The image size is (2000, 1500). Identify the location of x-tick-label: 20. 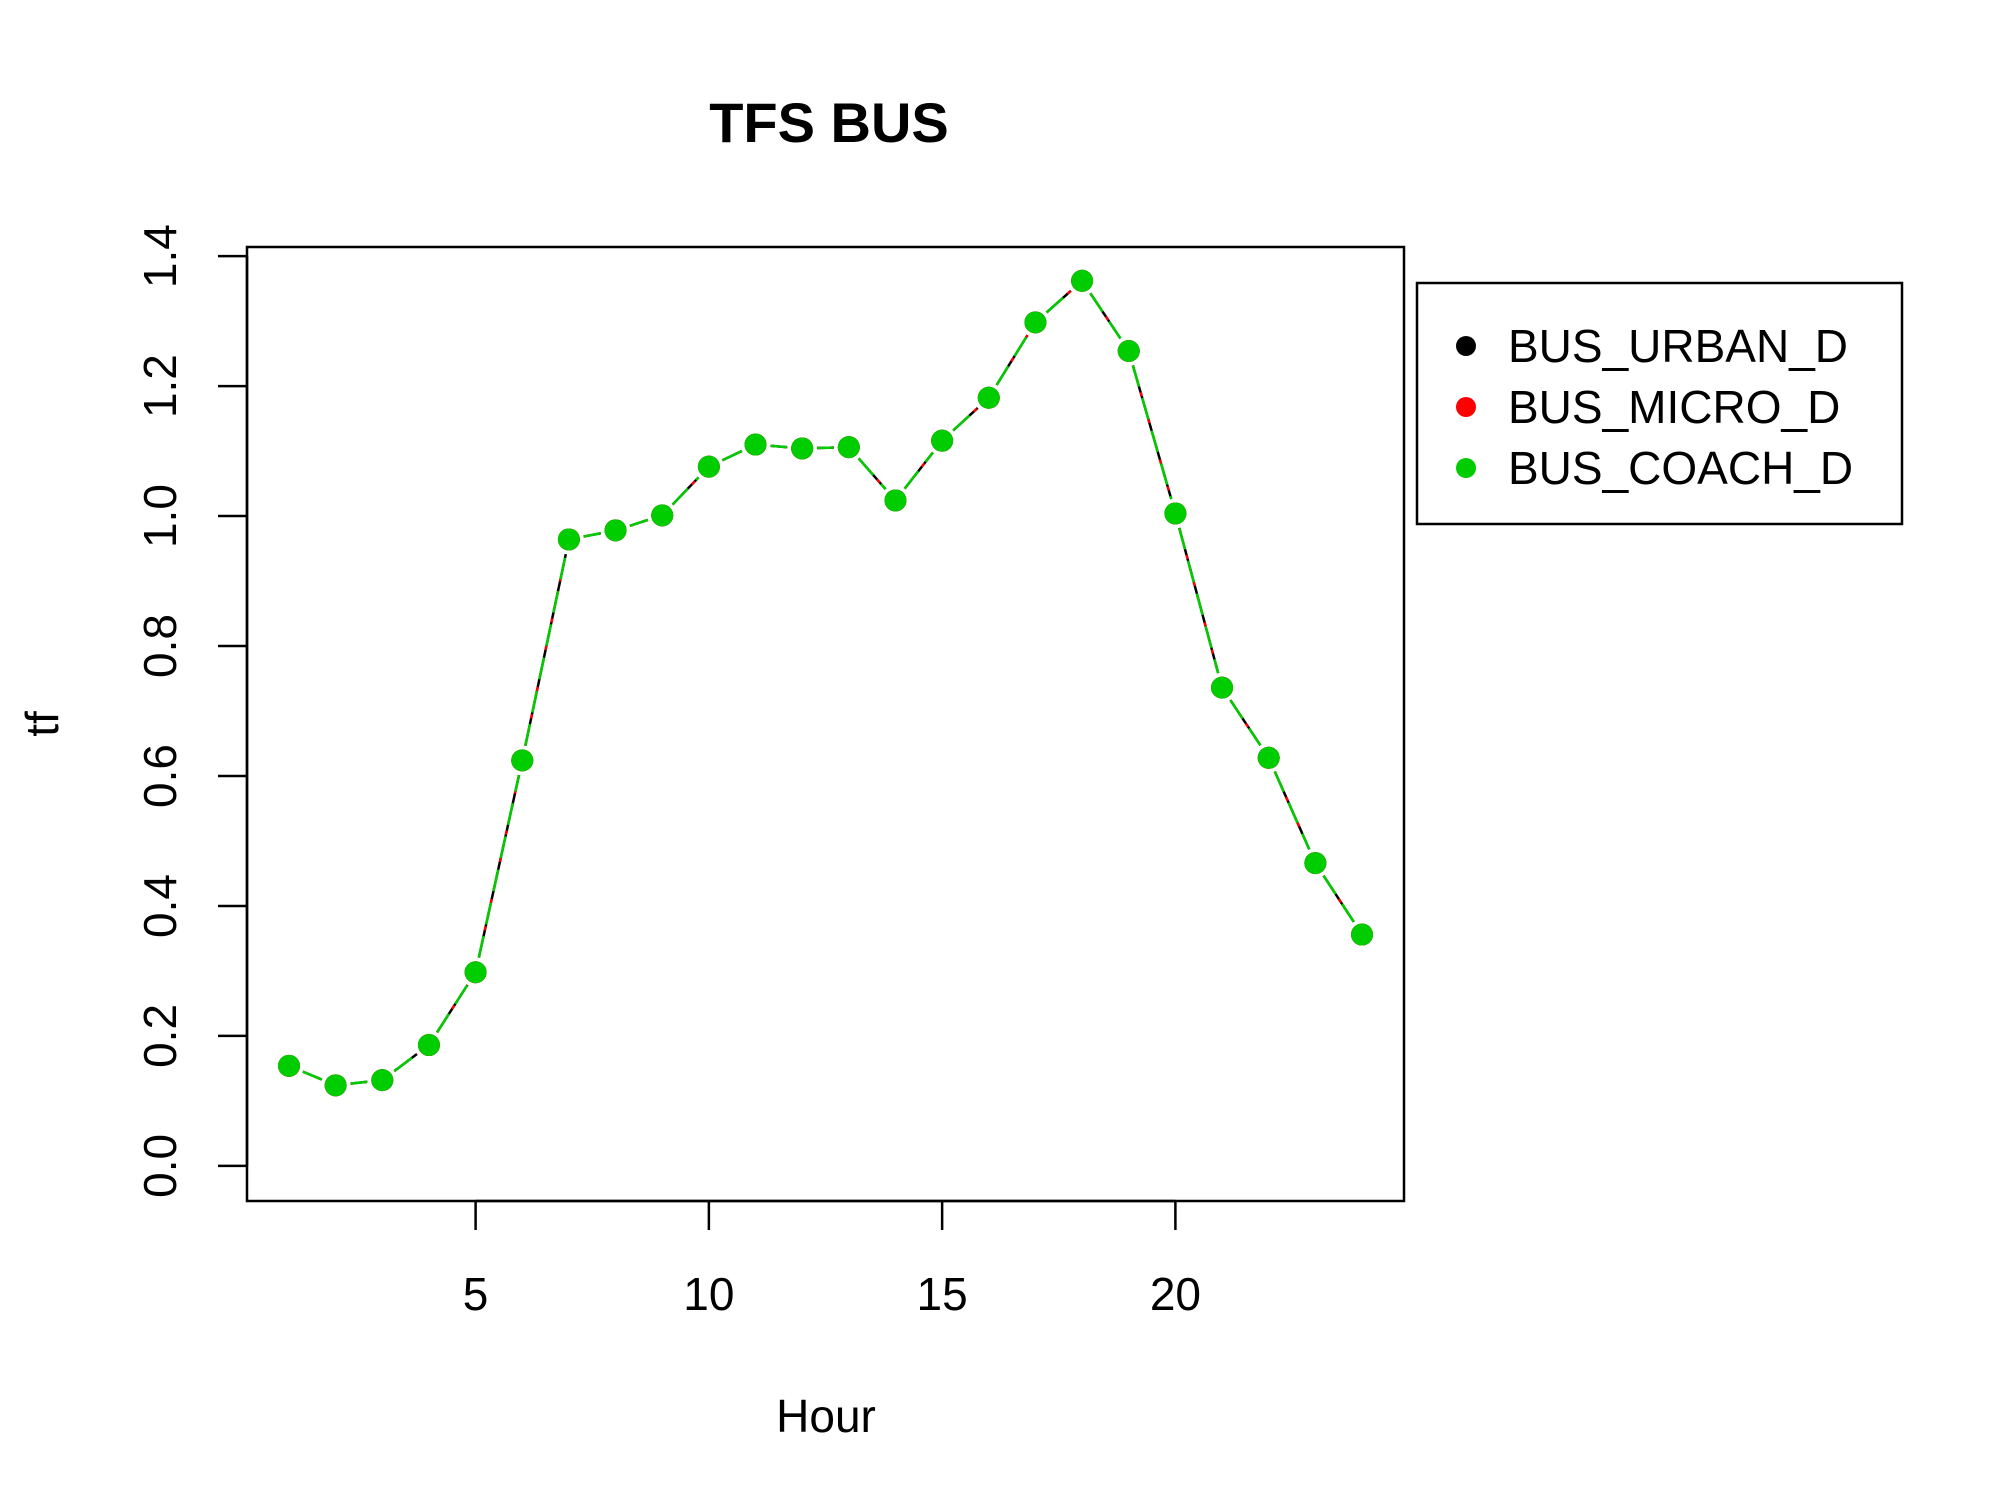
(1175, 1294).